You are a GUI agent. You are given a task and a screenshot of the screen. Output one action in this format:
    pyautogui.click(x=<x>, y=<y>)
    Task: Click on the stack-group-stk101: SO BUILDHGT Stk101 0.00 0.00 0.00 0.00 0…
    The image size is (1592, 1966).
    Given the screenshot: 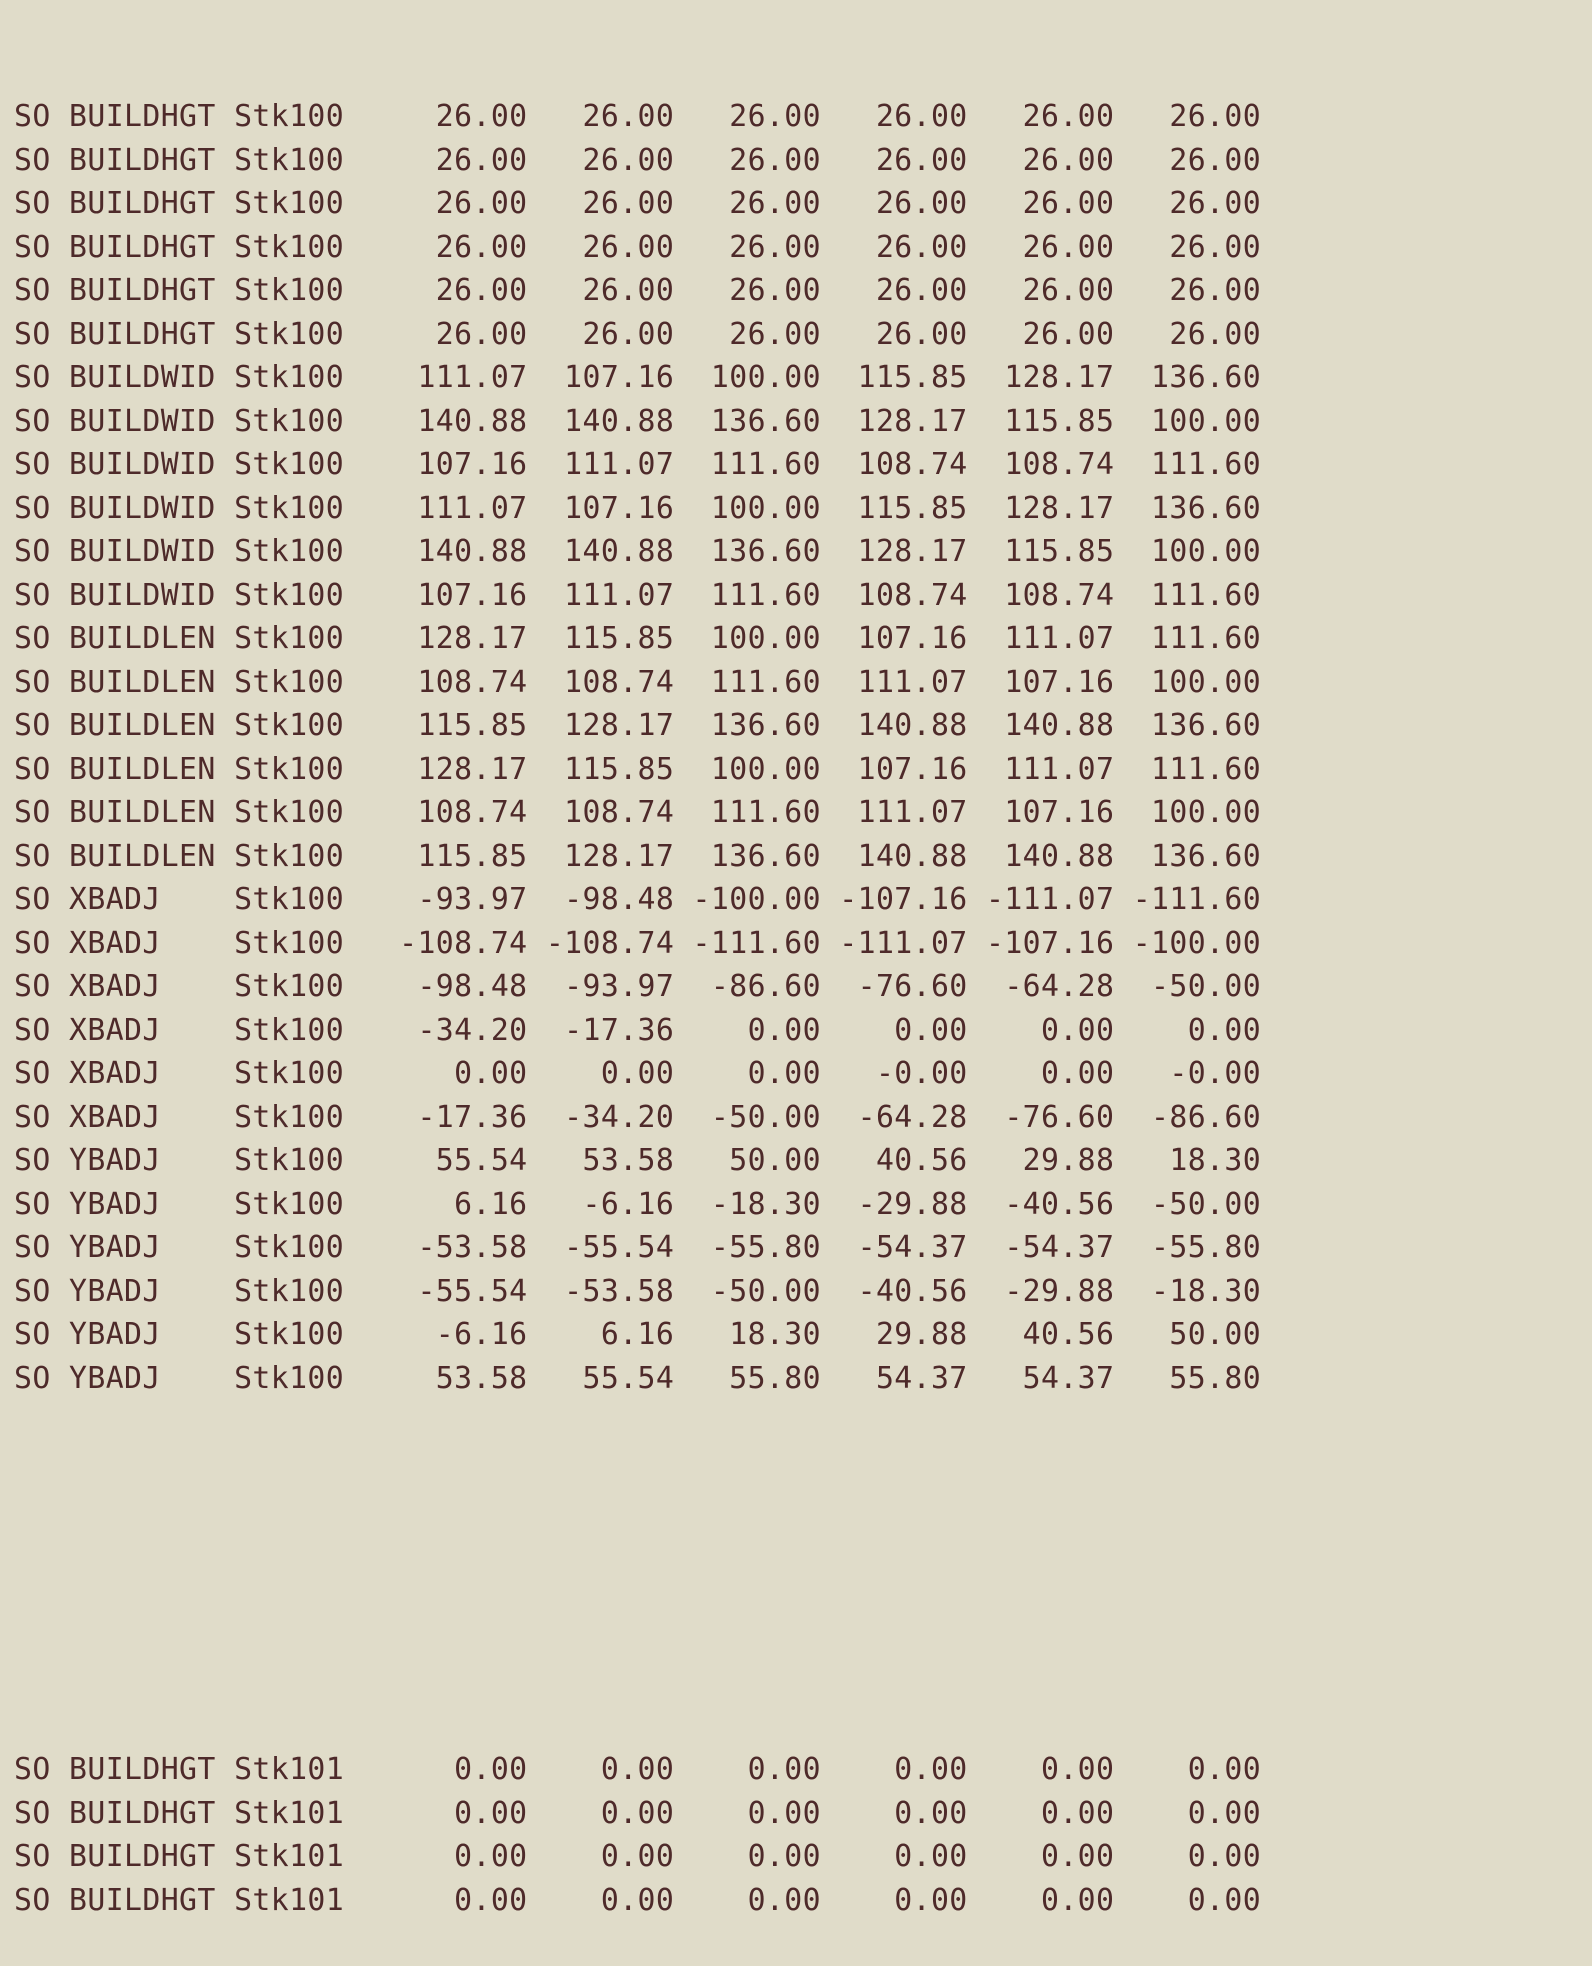 What is the action you would take?
    pyautogui.click(x=794, y=1835)
    